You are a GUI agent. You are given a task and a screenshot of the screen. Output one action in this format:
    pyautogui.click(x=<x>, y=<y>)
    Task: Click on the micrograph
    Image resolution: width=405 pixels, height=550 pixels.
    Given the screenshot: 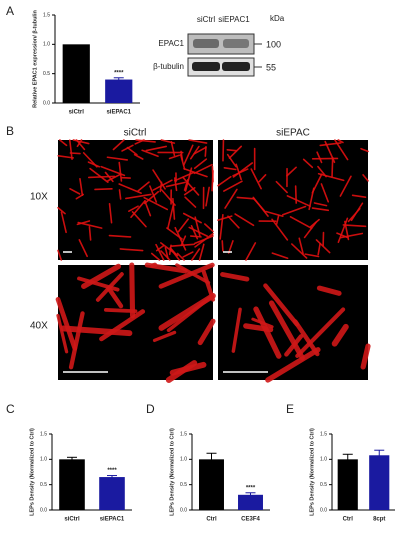 What is the action you would take?
    pyautogui.click(x=293, y=200)
    